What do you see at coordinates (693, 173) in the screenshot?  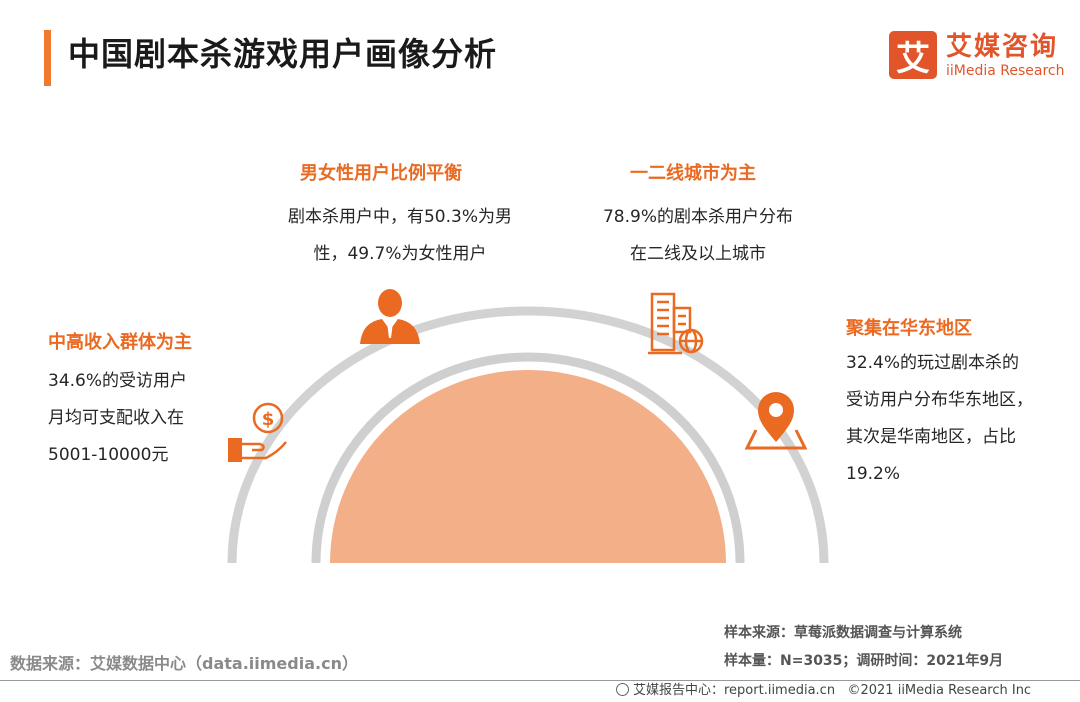 I see `city-heading: 一二线城市为主` at bounding box center [693, 173].